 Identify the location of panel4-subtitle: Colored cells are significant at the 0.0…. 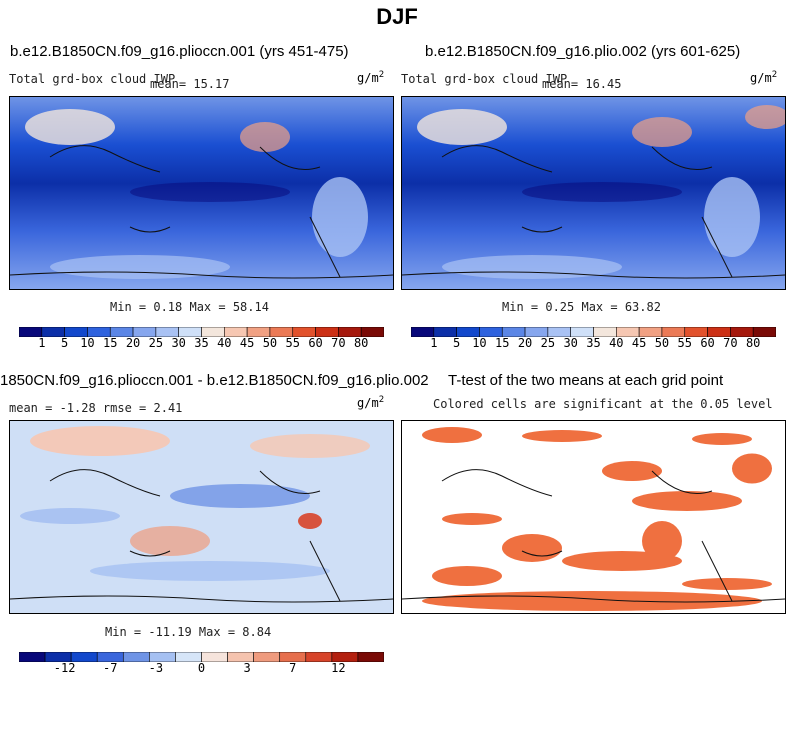
(603, 404).